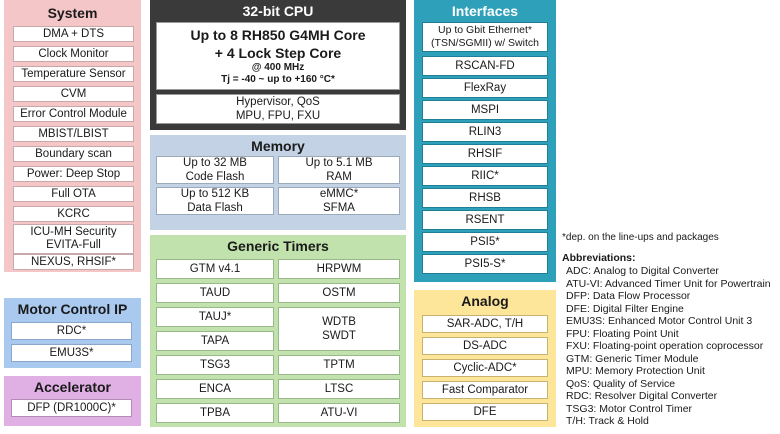 This screenshot has width=780, height=434. I want to click on swdt-label: SWDT, so click(339, 336).